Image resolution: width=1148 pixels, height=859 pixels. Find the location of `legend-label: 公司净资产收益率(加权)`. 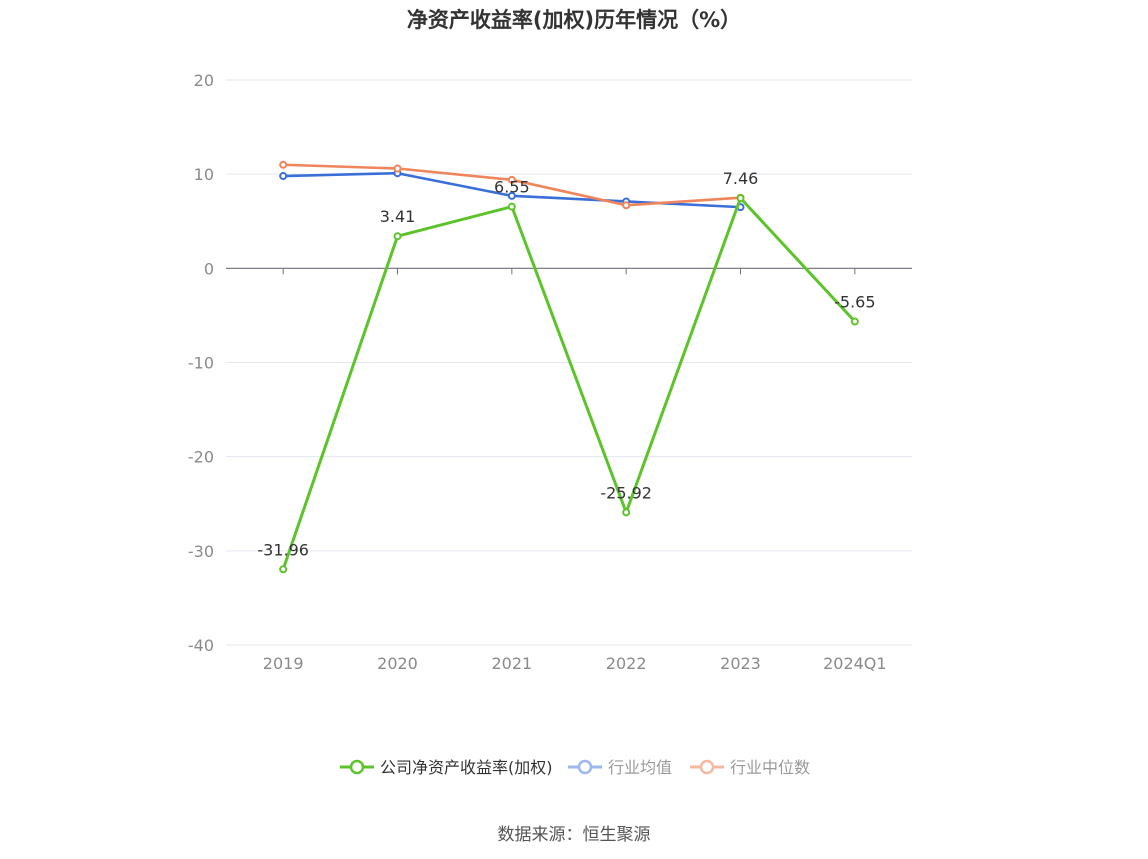

legend-label: 公司净资产收益率(加权) is located at coordinates (466, 767).